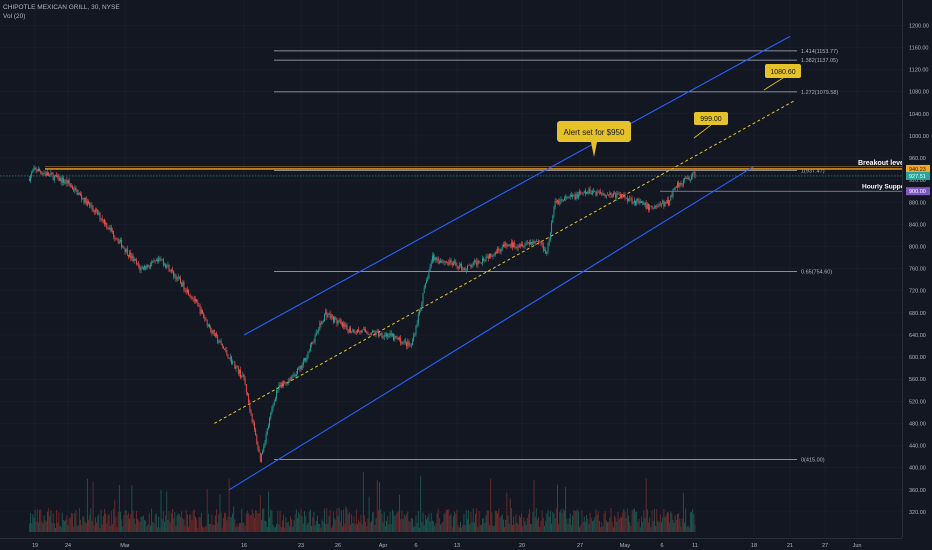  What do you see at coordinates (679, 110) in the screenshot?
I see `callouts: Alert set for $950 999.00 1080.60` at bounding box center [679, 110].